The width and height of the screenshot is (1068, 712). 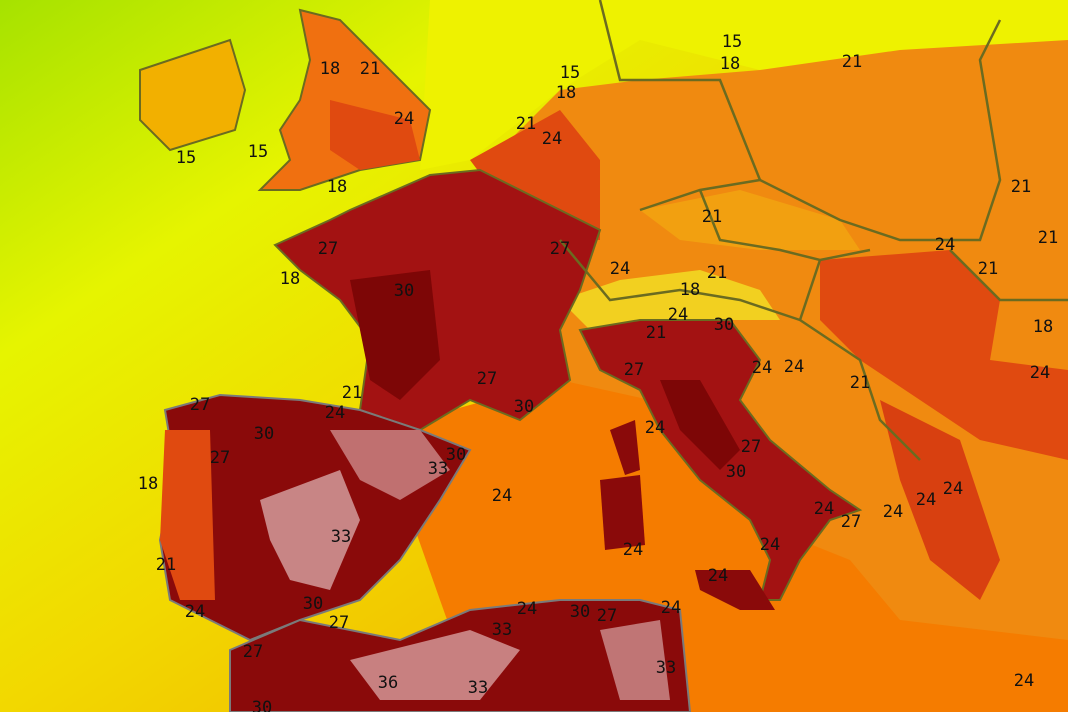 What do you see at coordinates (395, 335) in the screenshot?
I see `france-southwest-hot` at bounding box center [395, 335].